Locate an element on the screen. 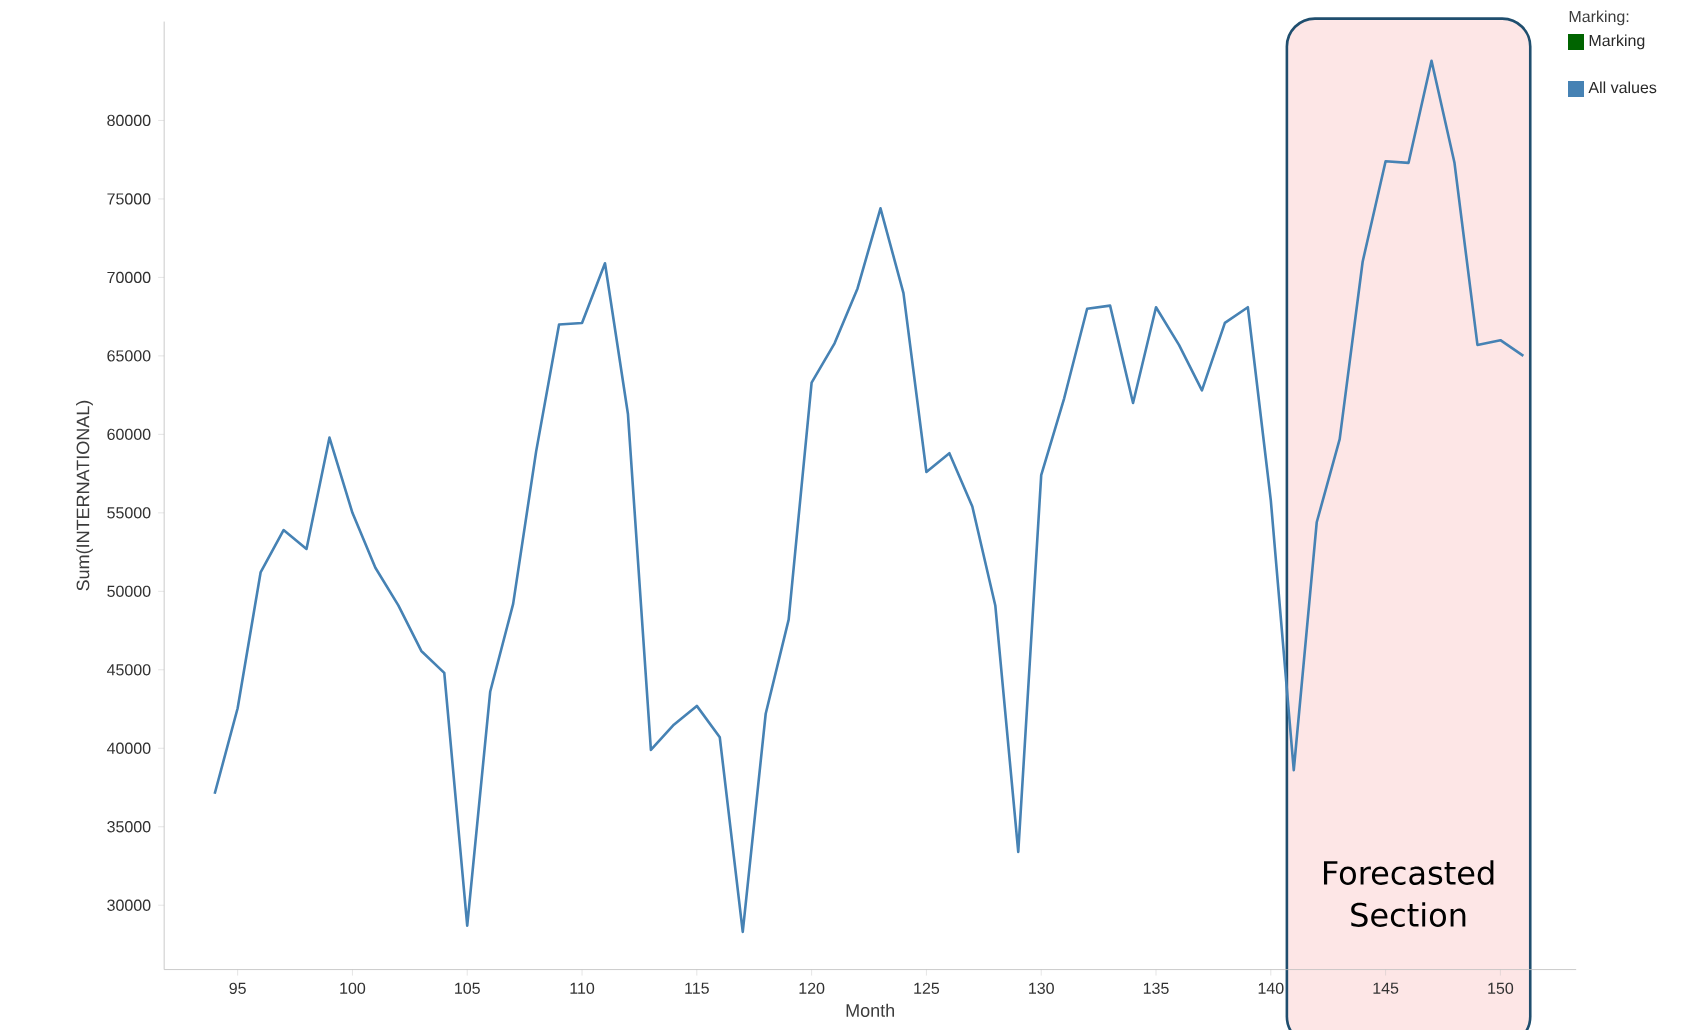 The width and height of the screenshot is (1687, 1030). x-tick-label: 115 is located at coordinates (697, 988).